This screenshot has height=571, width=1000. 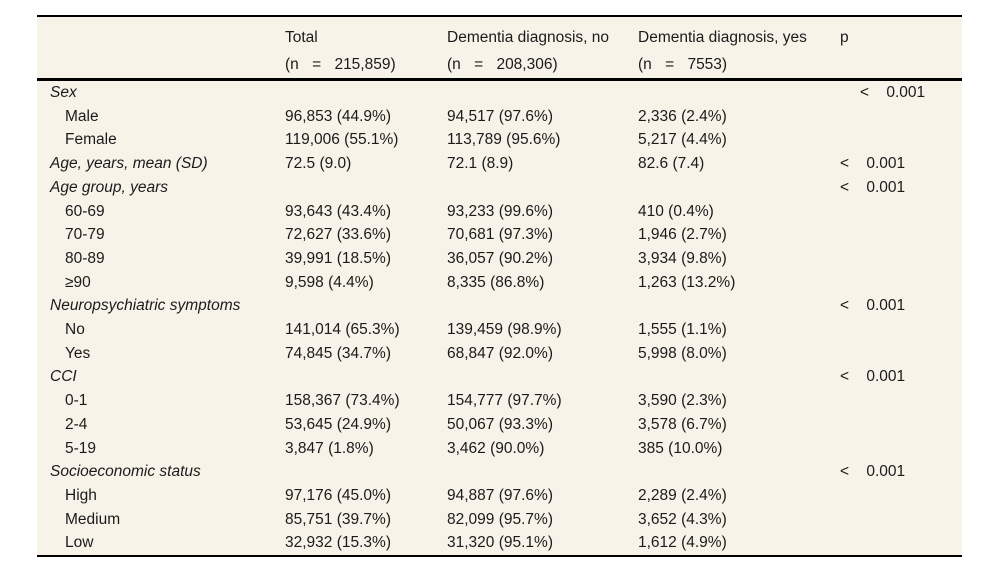 I want to click on cell-no: 70,681 (97.3%), so click(x=500, y=235).